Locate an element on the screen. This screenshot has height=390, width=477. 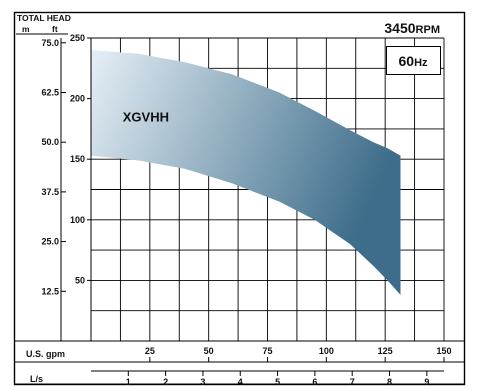
series-label: XGVHH is located at coordinates (146, 117).